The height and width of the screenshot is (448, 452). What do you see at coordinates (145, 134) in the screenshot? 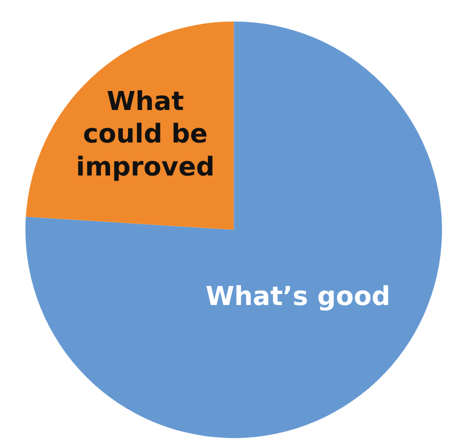
I see `slice-label: What could be improved` at bounding box center [145, 134].